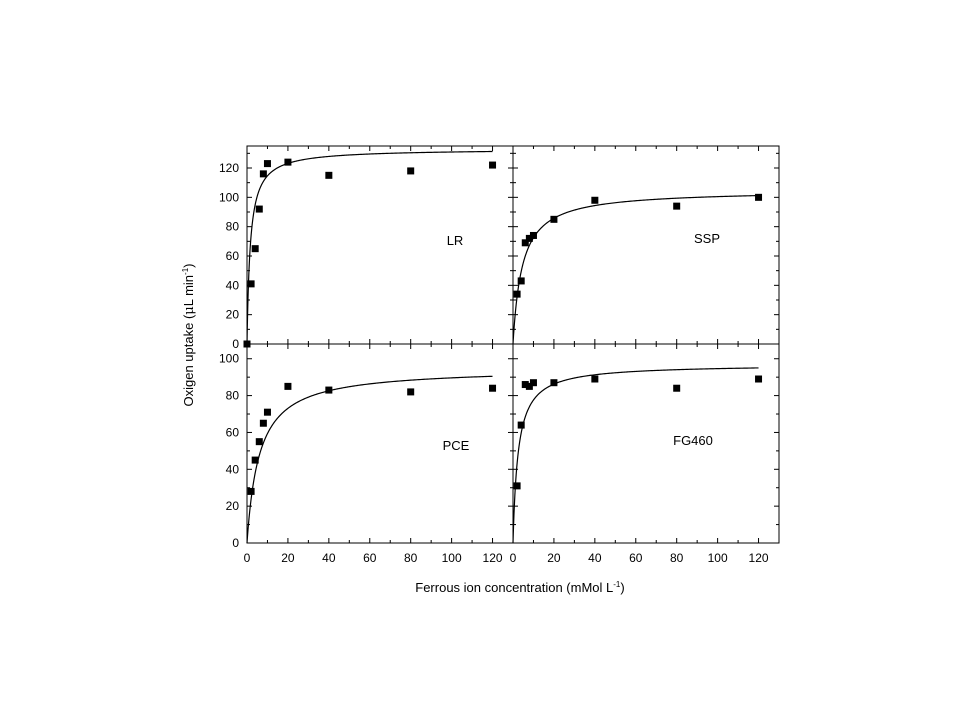  Describe the element at coordinates (229, 168) in the screenshot. I see `y-tick-label: 120` at that location.